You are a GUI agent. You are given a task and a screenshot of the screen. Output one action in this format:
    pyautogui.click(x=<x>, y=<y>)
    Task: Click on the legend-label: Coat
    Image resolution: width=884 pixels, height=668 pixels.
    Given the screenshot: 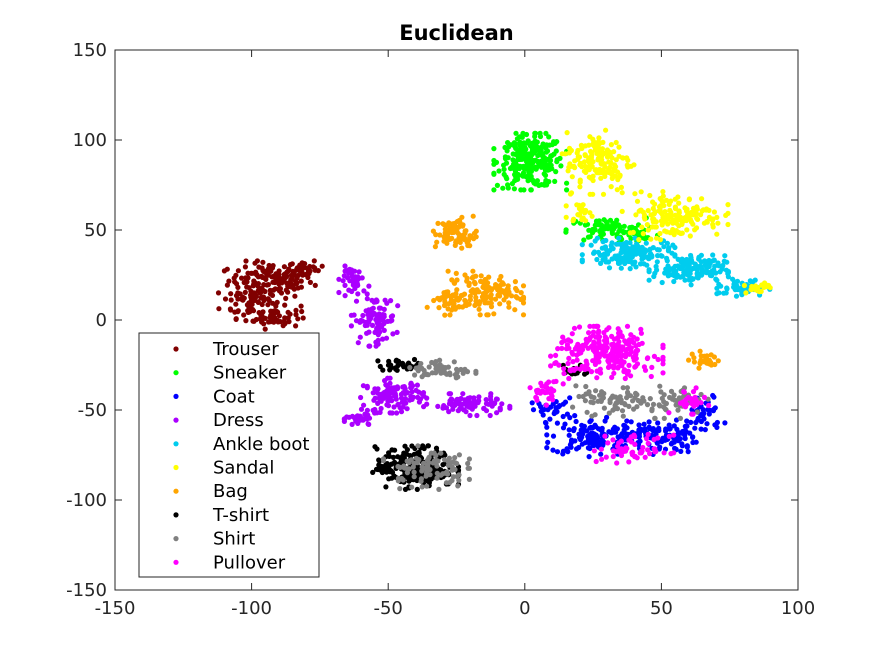 What is the action you would take?
    pyautogui.click(x=234, y=396)
    